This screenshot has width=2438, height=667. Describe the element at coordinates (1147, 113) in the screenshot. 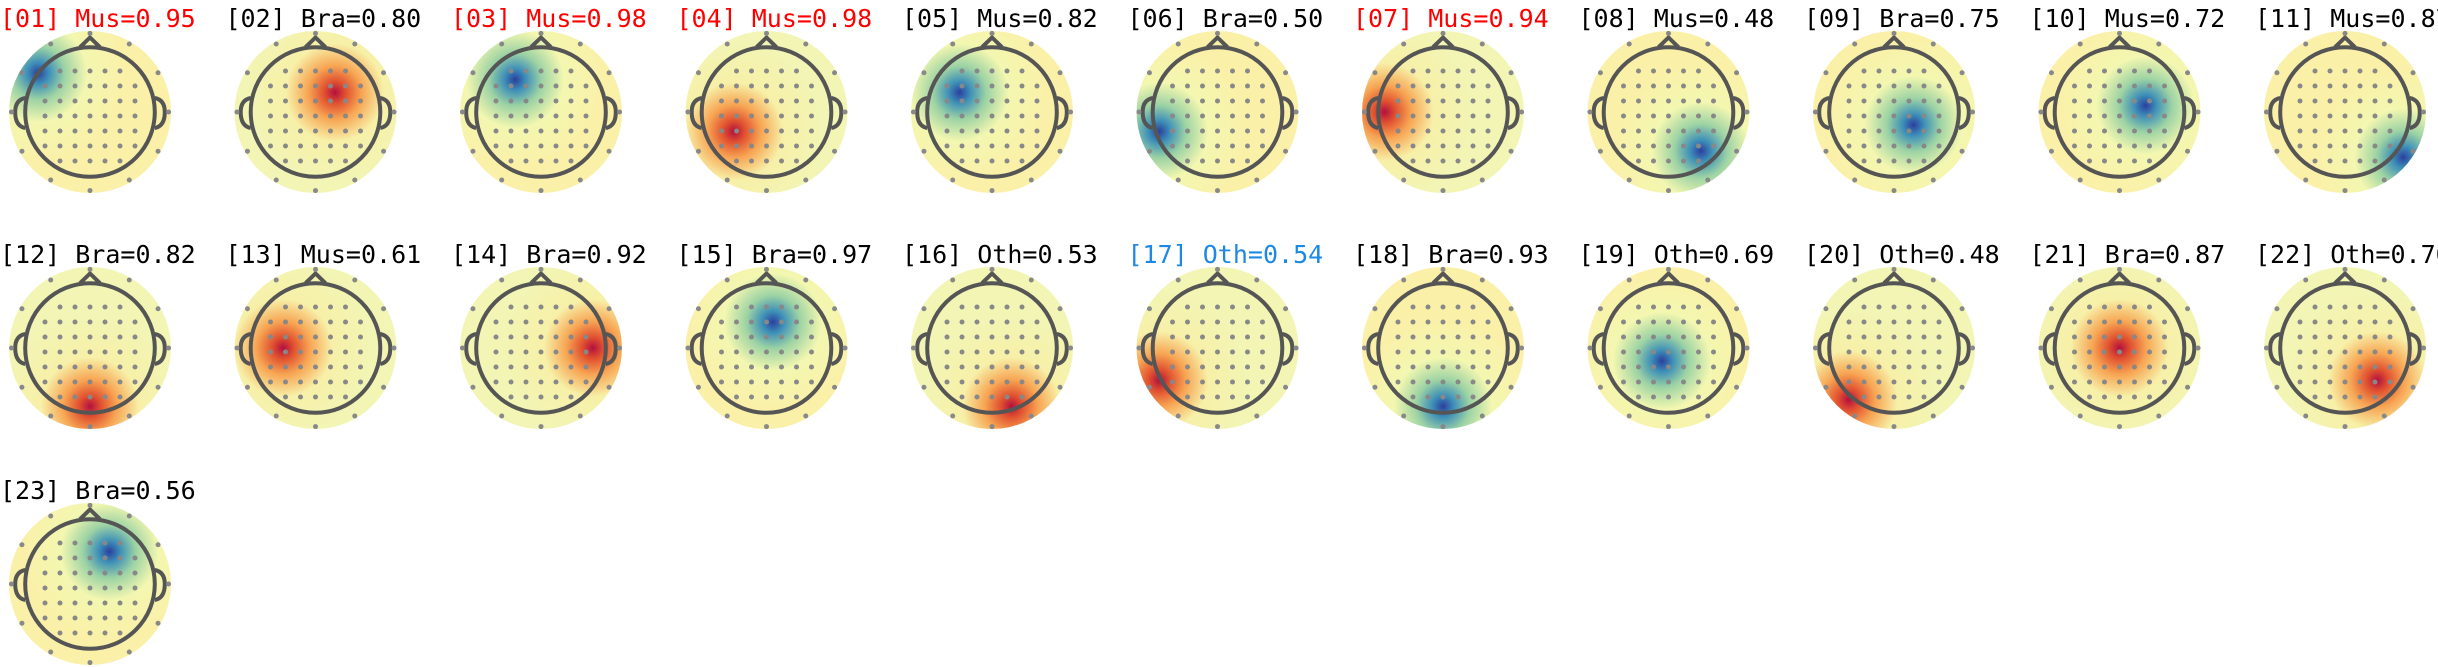

I see `ear-left` at that location.